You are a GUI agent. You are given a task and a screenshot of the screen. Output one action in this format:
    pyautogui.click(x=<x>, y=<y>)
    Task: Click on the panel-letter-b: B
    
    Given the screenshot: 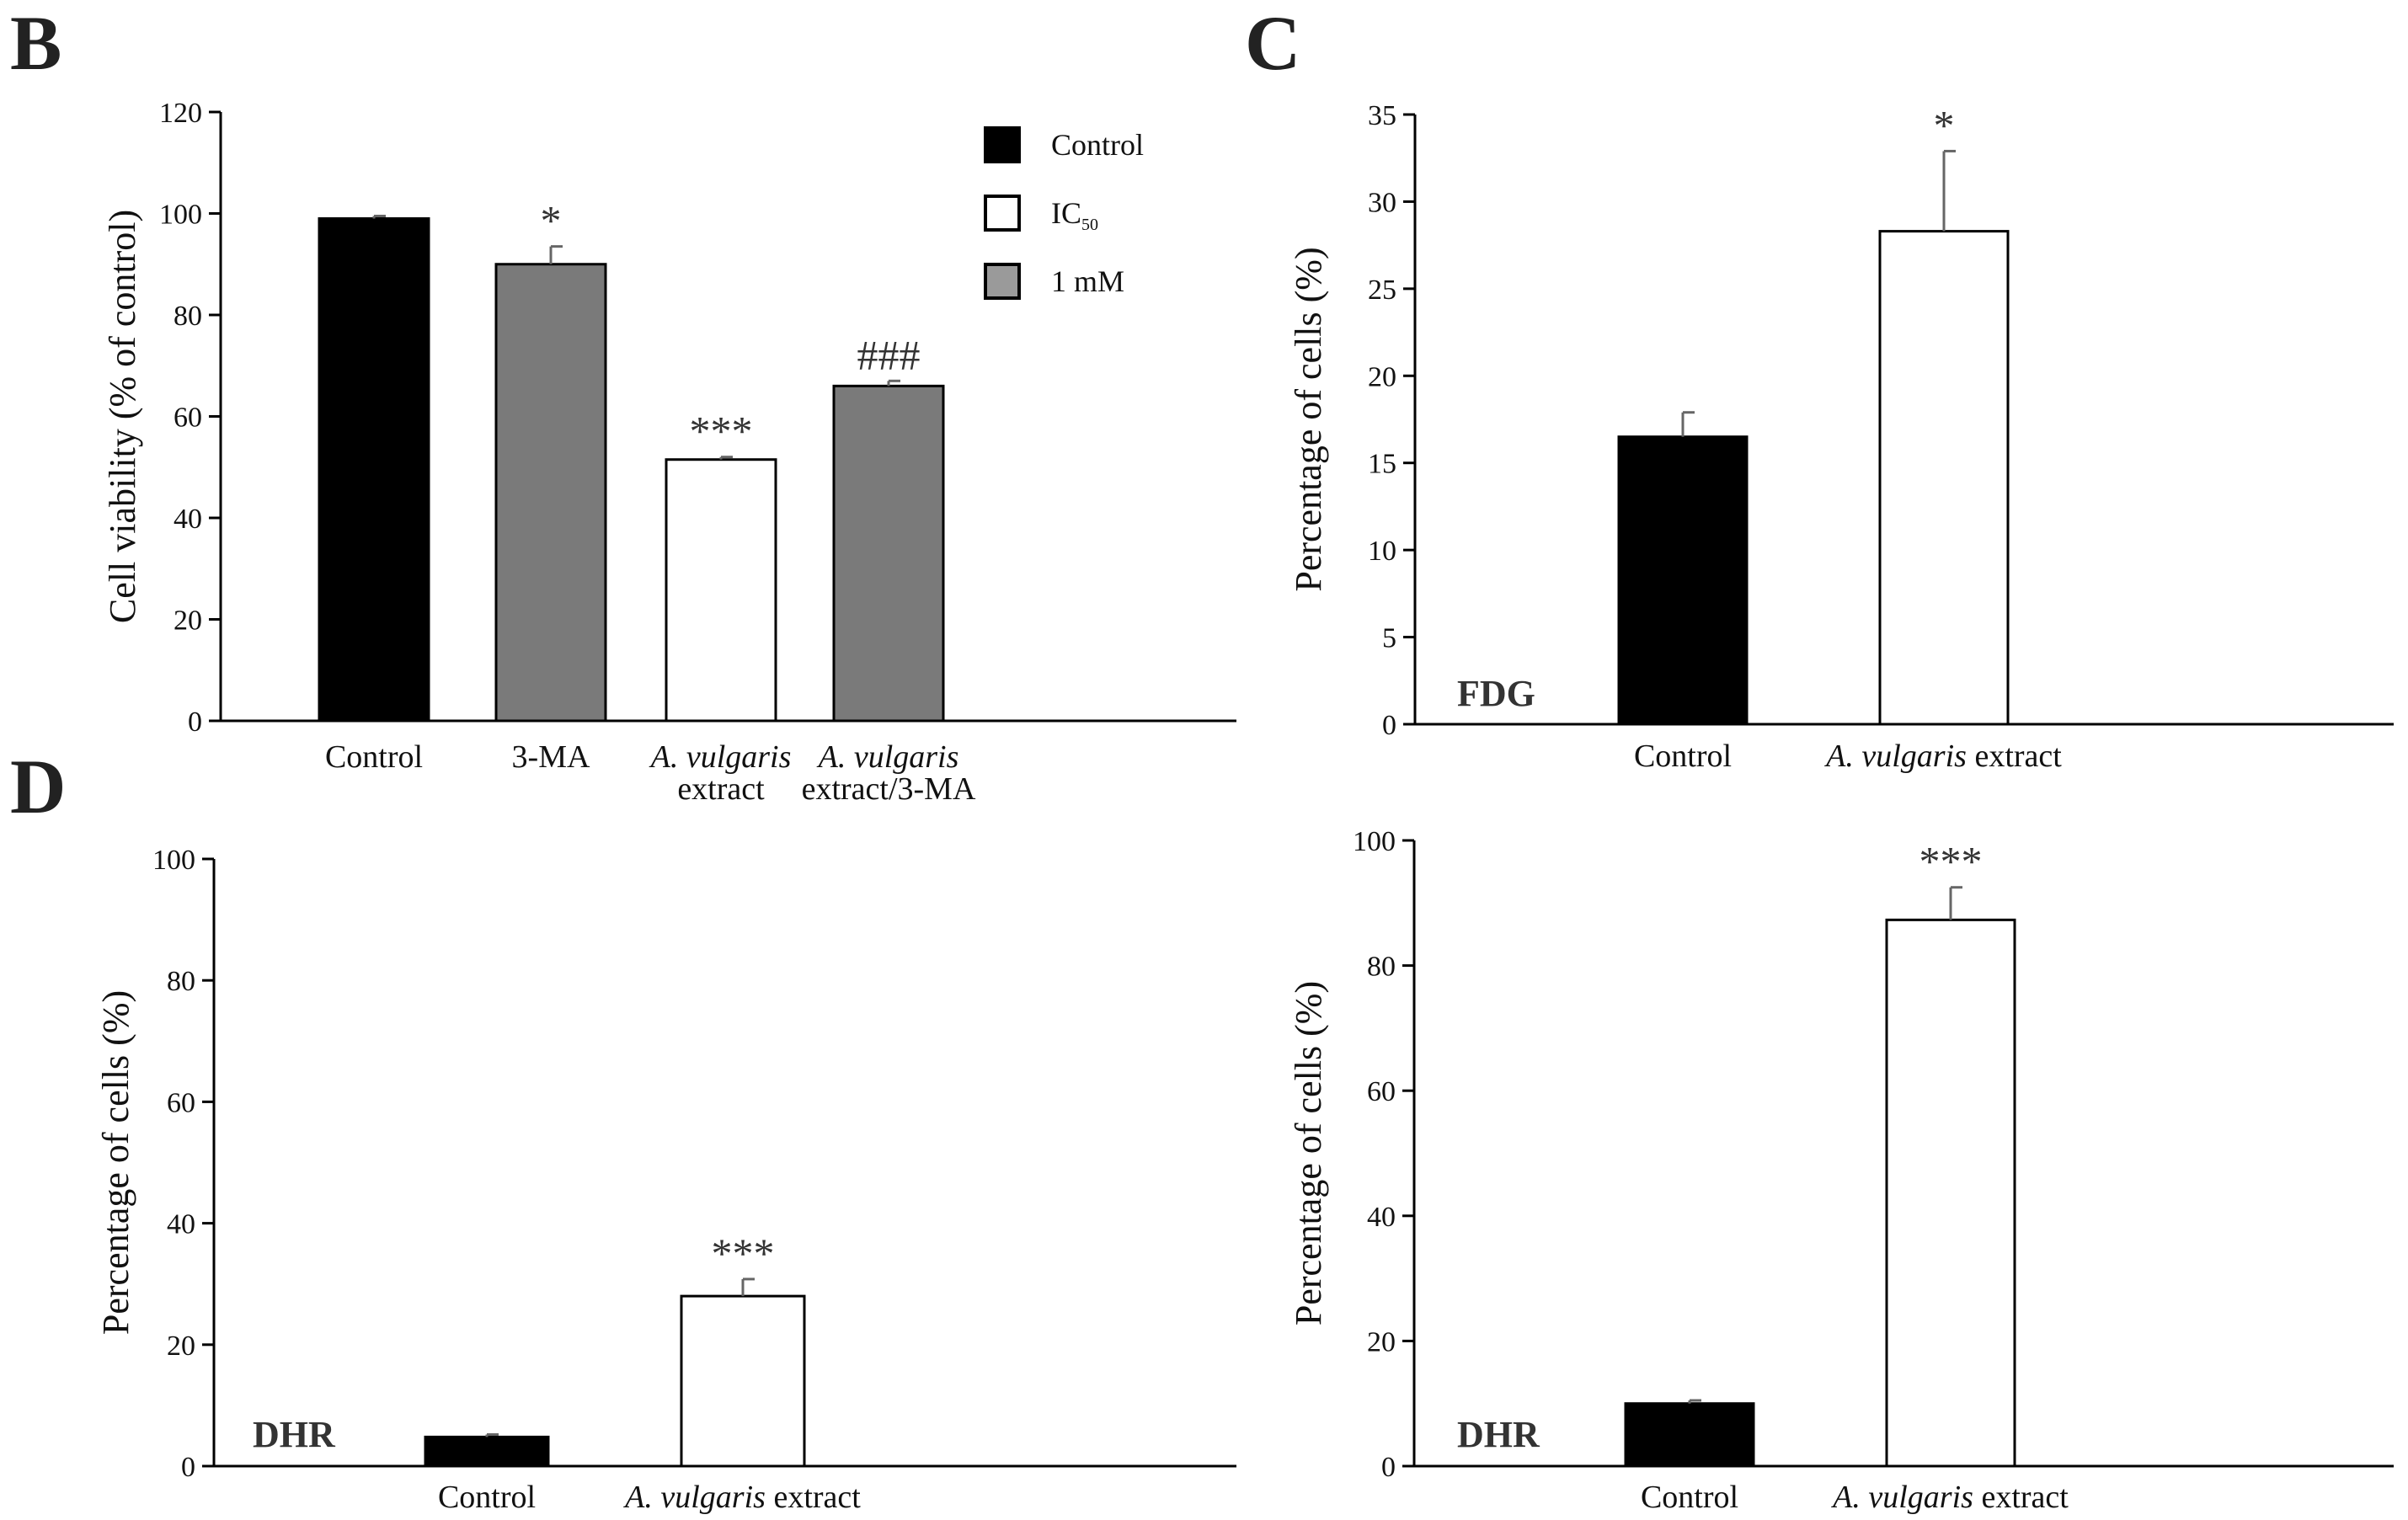 What is the action you would take?
    pyautogui.click(x=35, y=43)
    